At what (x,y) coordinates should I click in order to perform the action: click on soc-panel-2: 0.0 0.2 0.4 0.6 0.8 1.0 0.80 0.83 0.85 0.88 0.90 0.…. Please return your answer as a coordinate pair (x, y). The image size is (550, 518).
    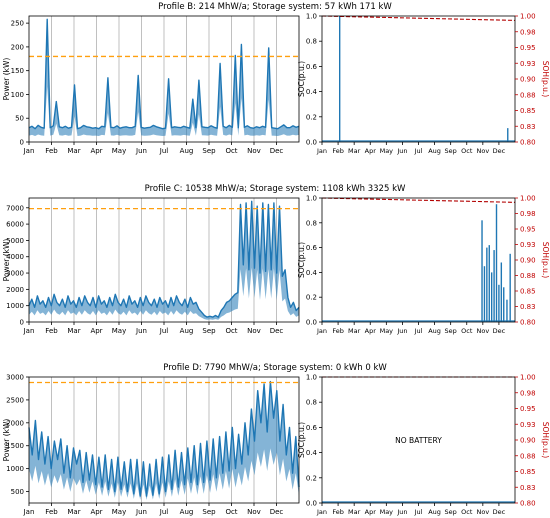
    Looking at the image, I should click on (423, 445).